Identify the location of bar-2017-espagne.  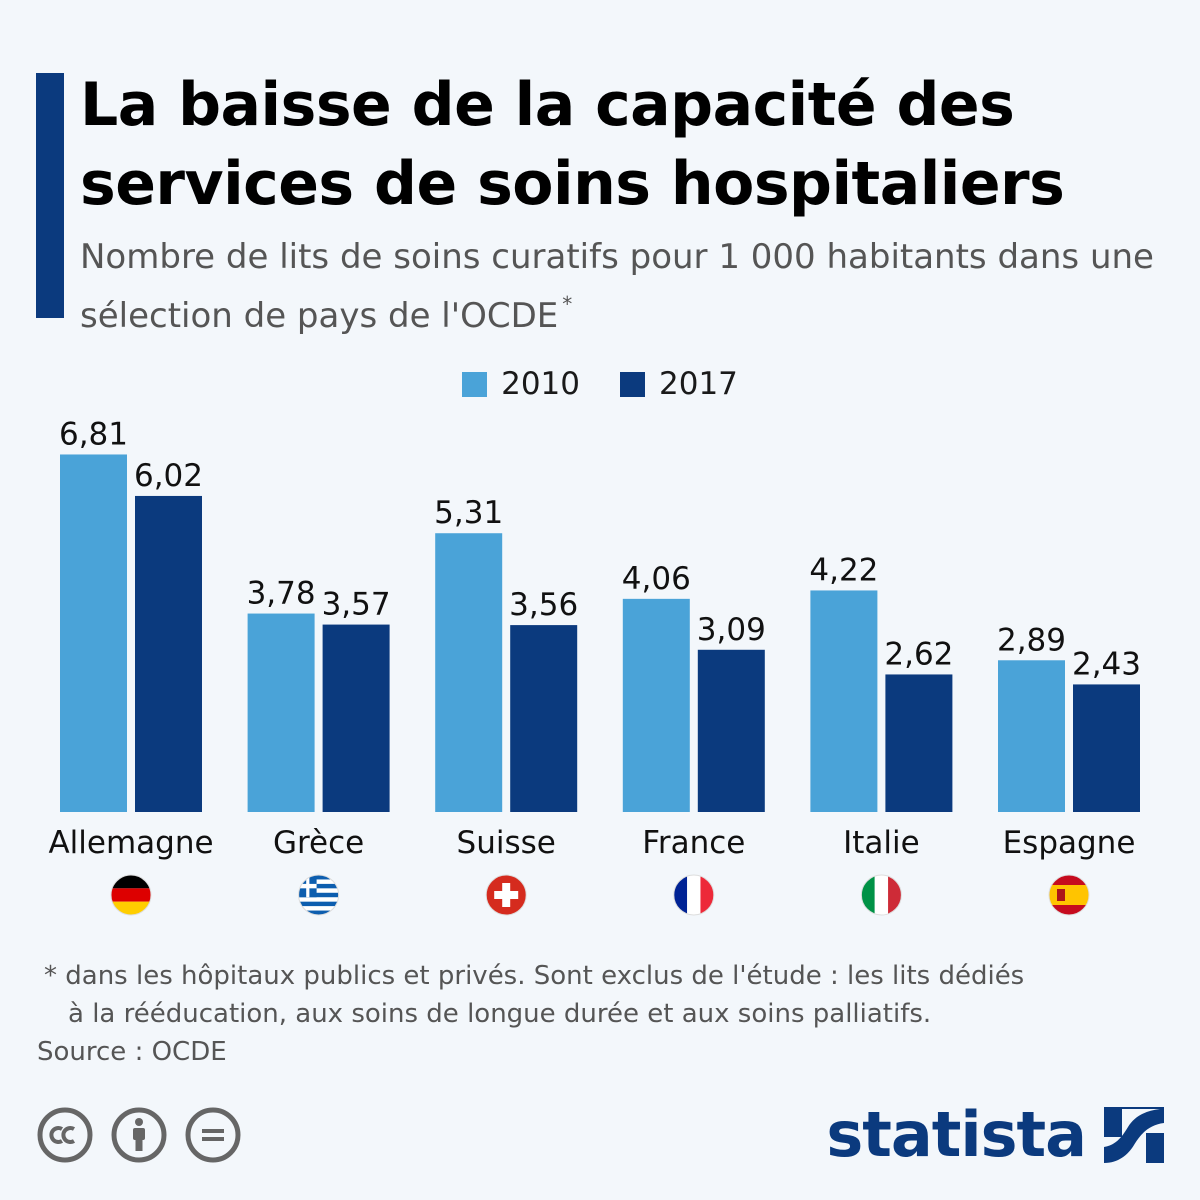
(1106, 748).